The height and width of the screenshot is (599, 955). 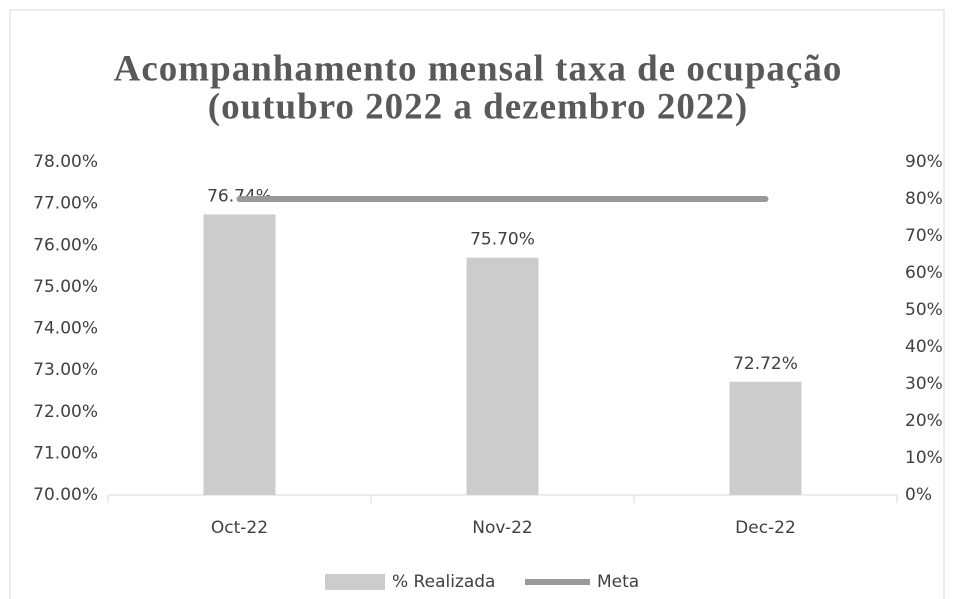 What do you see at coordinates (65, 329) in the screenshot?
I see `y-tick-label: 74.00%` at bounding box center [65, 329].